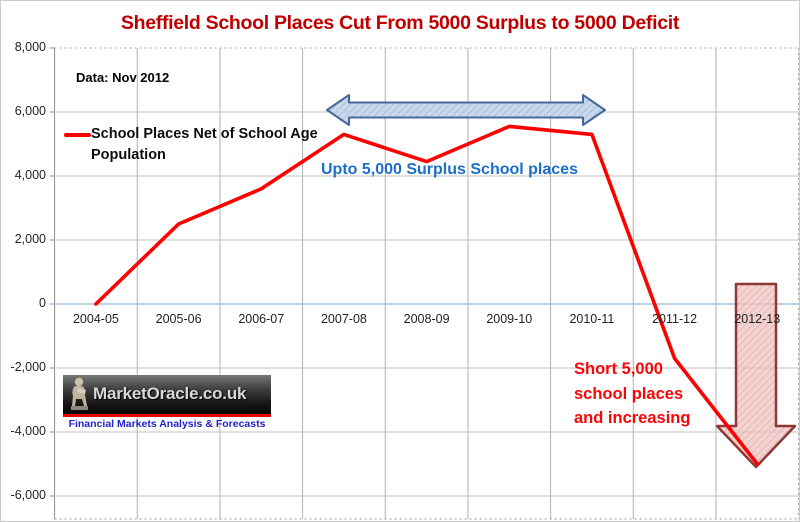  What do you see at coordinates (28, 495) in the screenshot?
I see `y-tick-label: -6,000` at bounding box center [28, 495].